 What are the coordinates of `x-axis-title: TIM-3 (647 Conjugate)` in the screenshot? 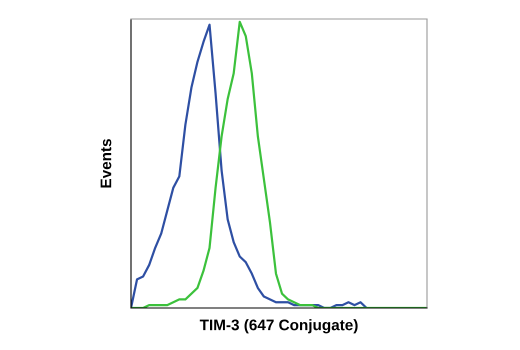 It's located at (279, 326).